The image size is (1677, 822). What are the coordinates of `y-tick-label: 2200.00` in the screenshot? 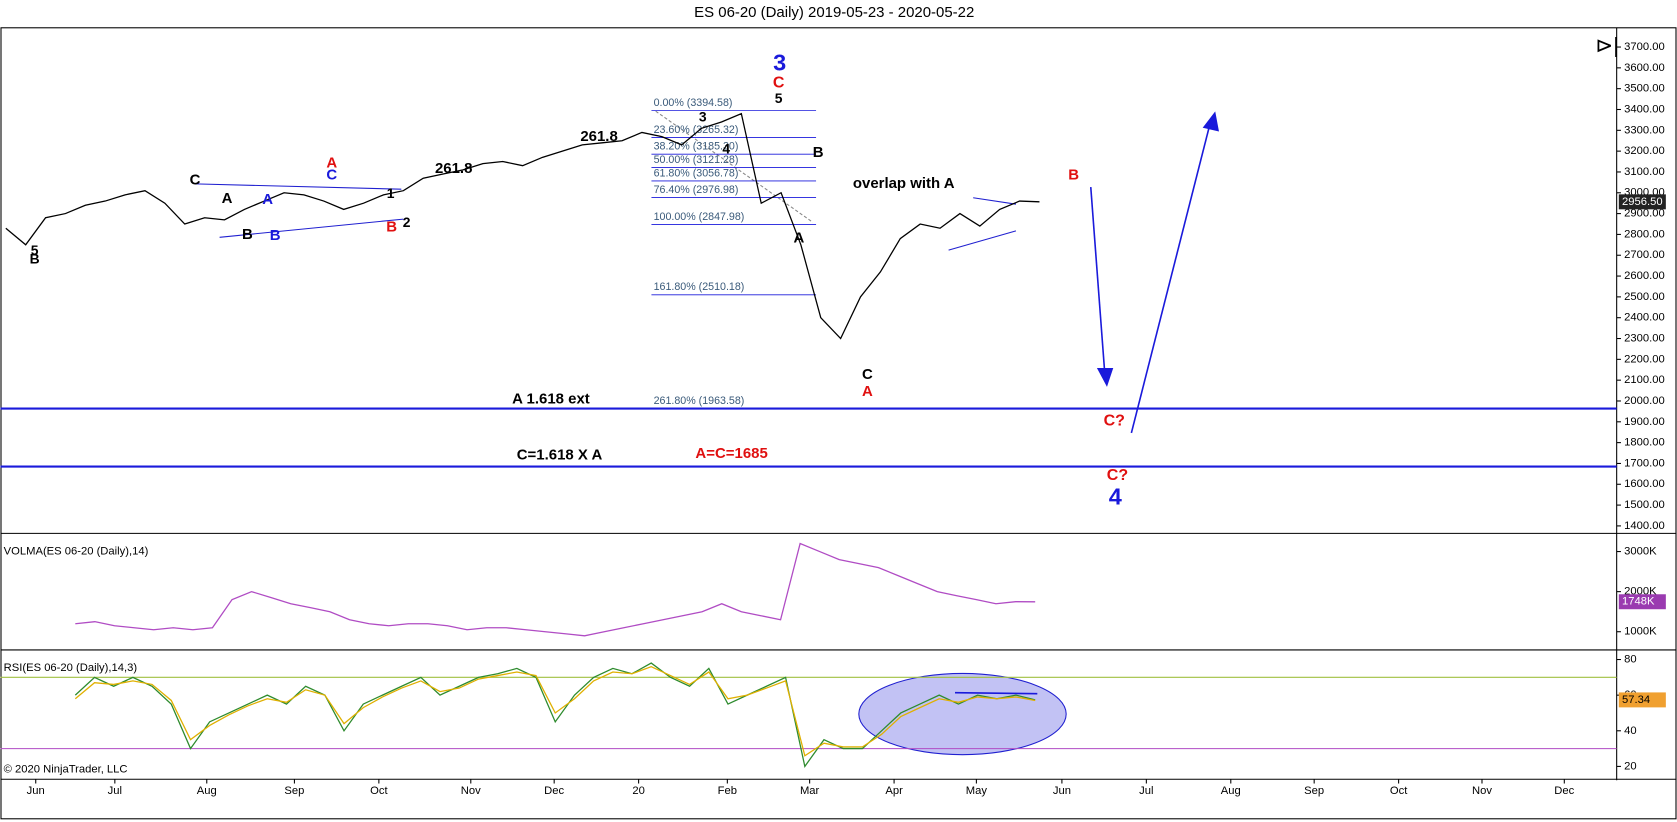 It's located at (1644, 359).